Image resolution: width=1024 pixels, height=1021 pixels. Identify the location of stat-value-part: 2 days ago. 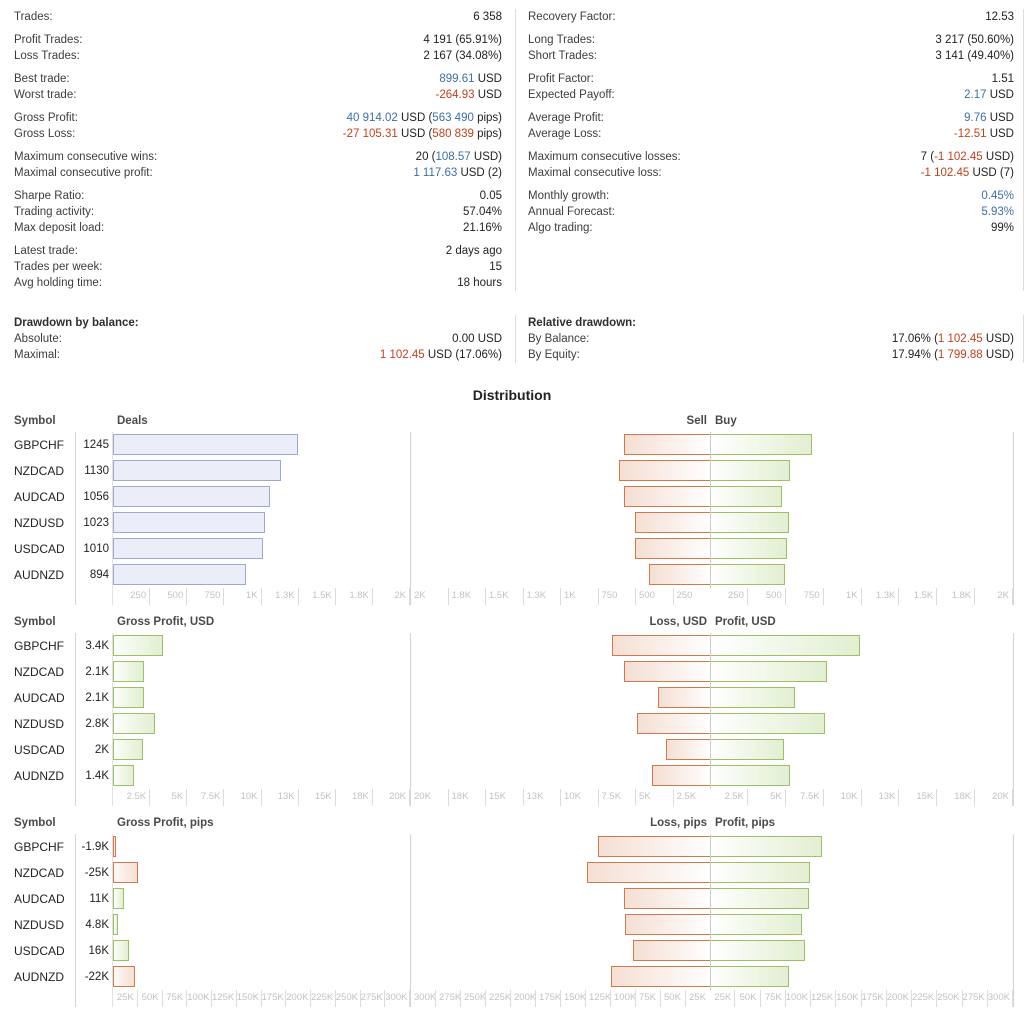
(473, 251).